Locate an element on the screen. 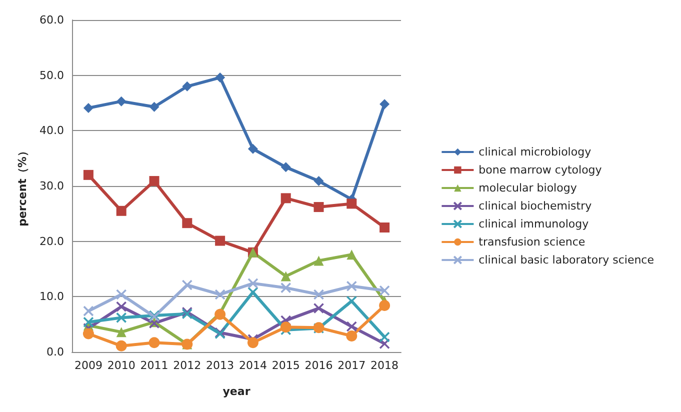  y-tick-label: 60.0 is located at coordinates (52, 20).